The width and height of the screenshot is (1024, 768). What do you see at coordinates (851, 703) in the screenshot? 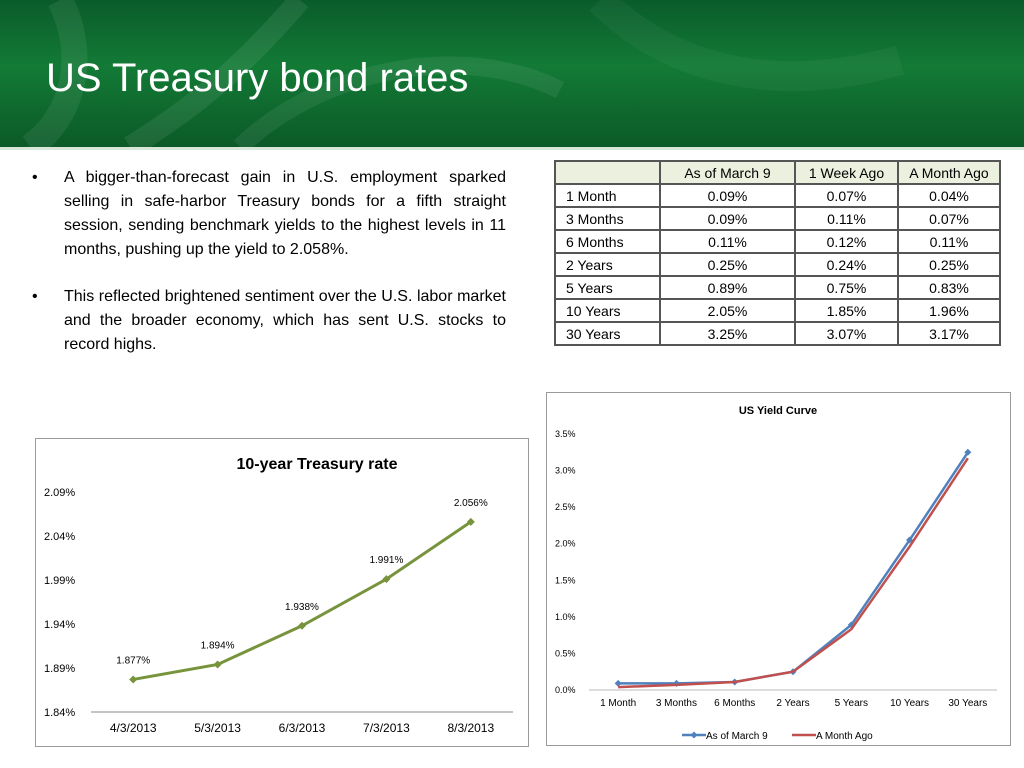
I see `x-tick-label: 5 Years` at bounding box center [851, 703].